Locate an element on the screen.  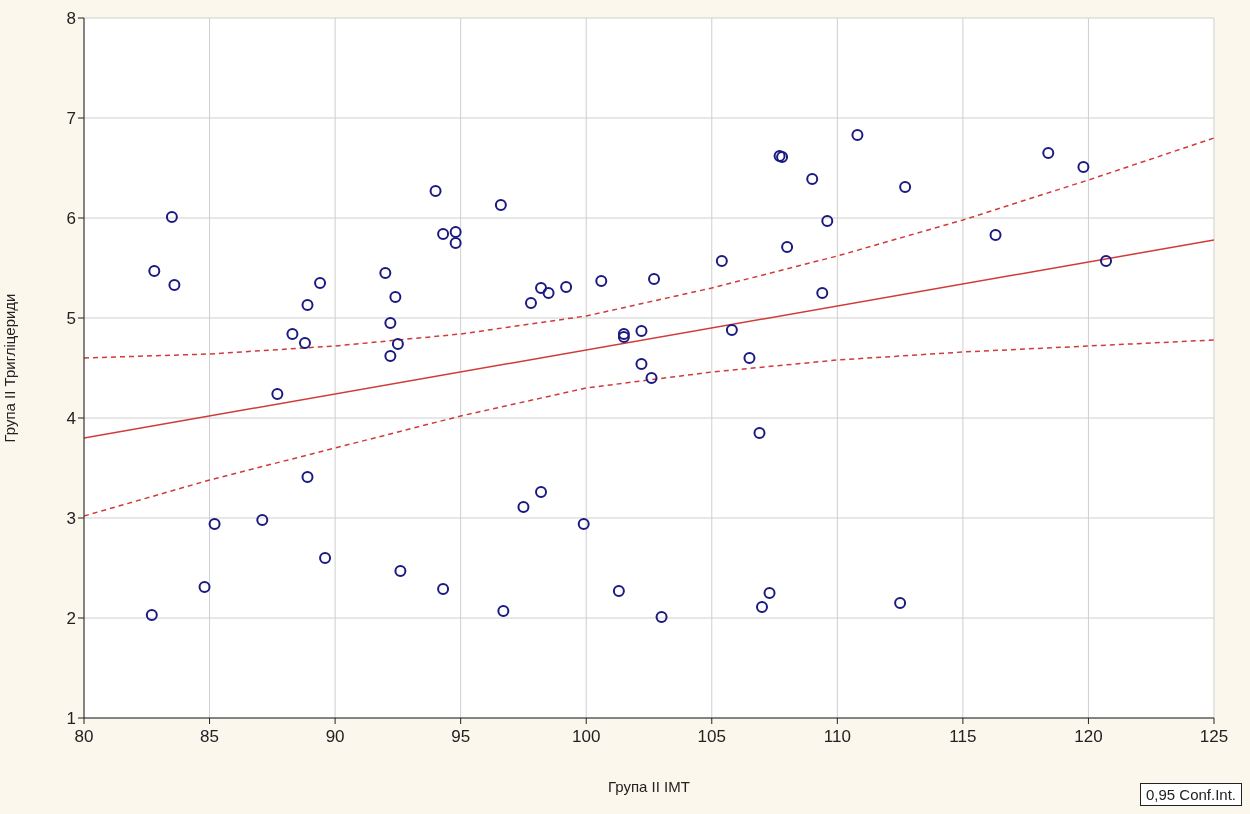
x-axis-title: Група II IMT is located at coordinates (649, 786).